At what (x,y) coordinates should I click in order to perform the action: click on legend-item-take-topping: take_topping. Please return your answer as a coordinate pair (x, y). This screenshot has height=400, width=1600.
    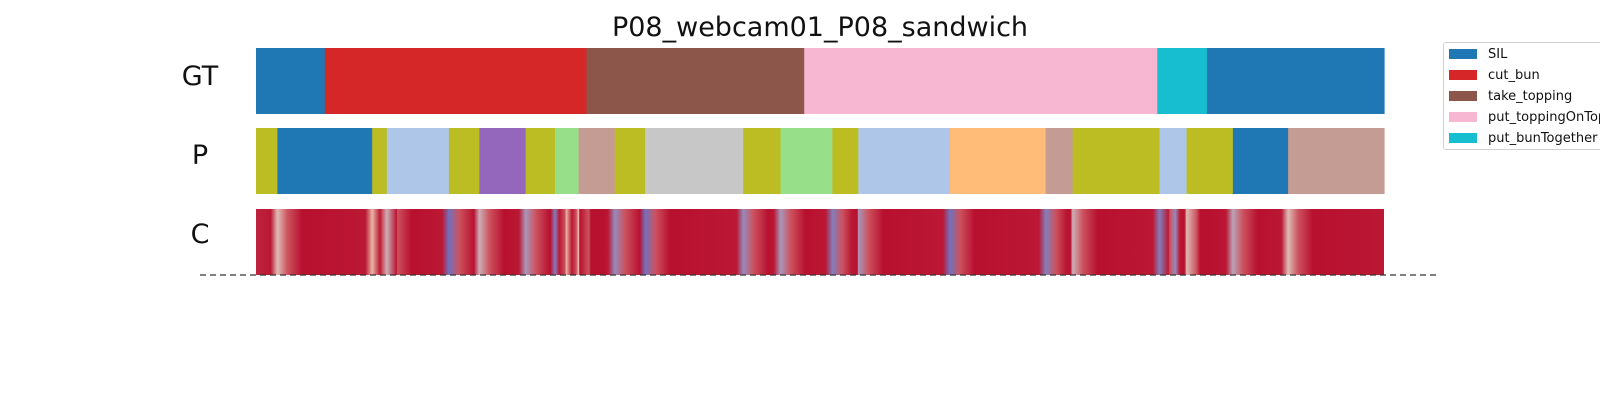
    Looking at the image, I should click on (1510, 96).